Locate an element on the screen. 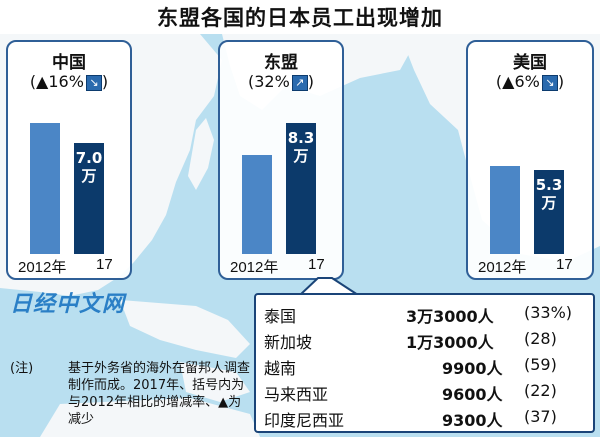 The width and height of the screenshot is (600, 437). bar-usa-2017 is located at coordinates (549, 212).